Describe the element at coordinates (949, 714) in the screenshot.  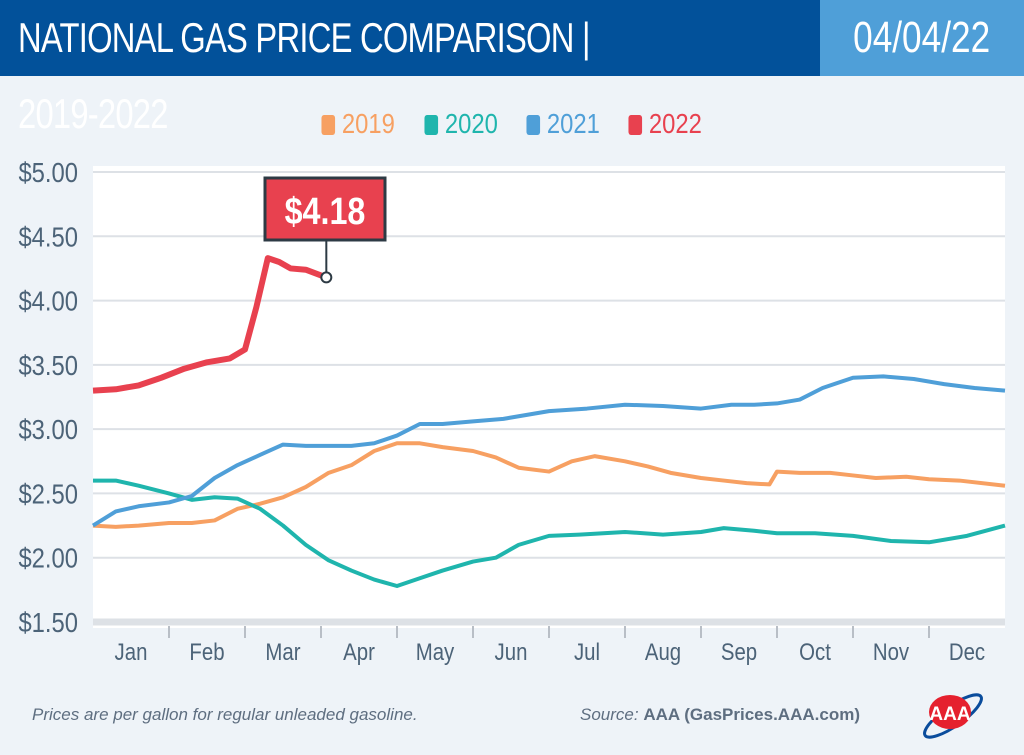
I see `svg-text: AAA` at that location.